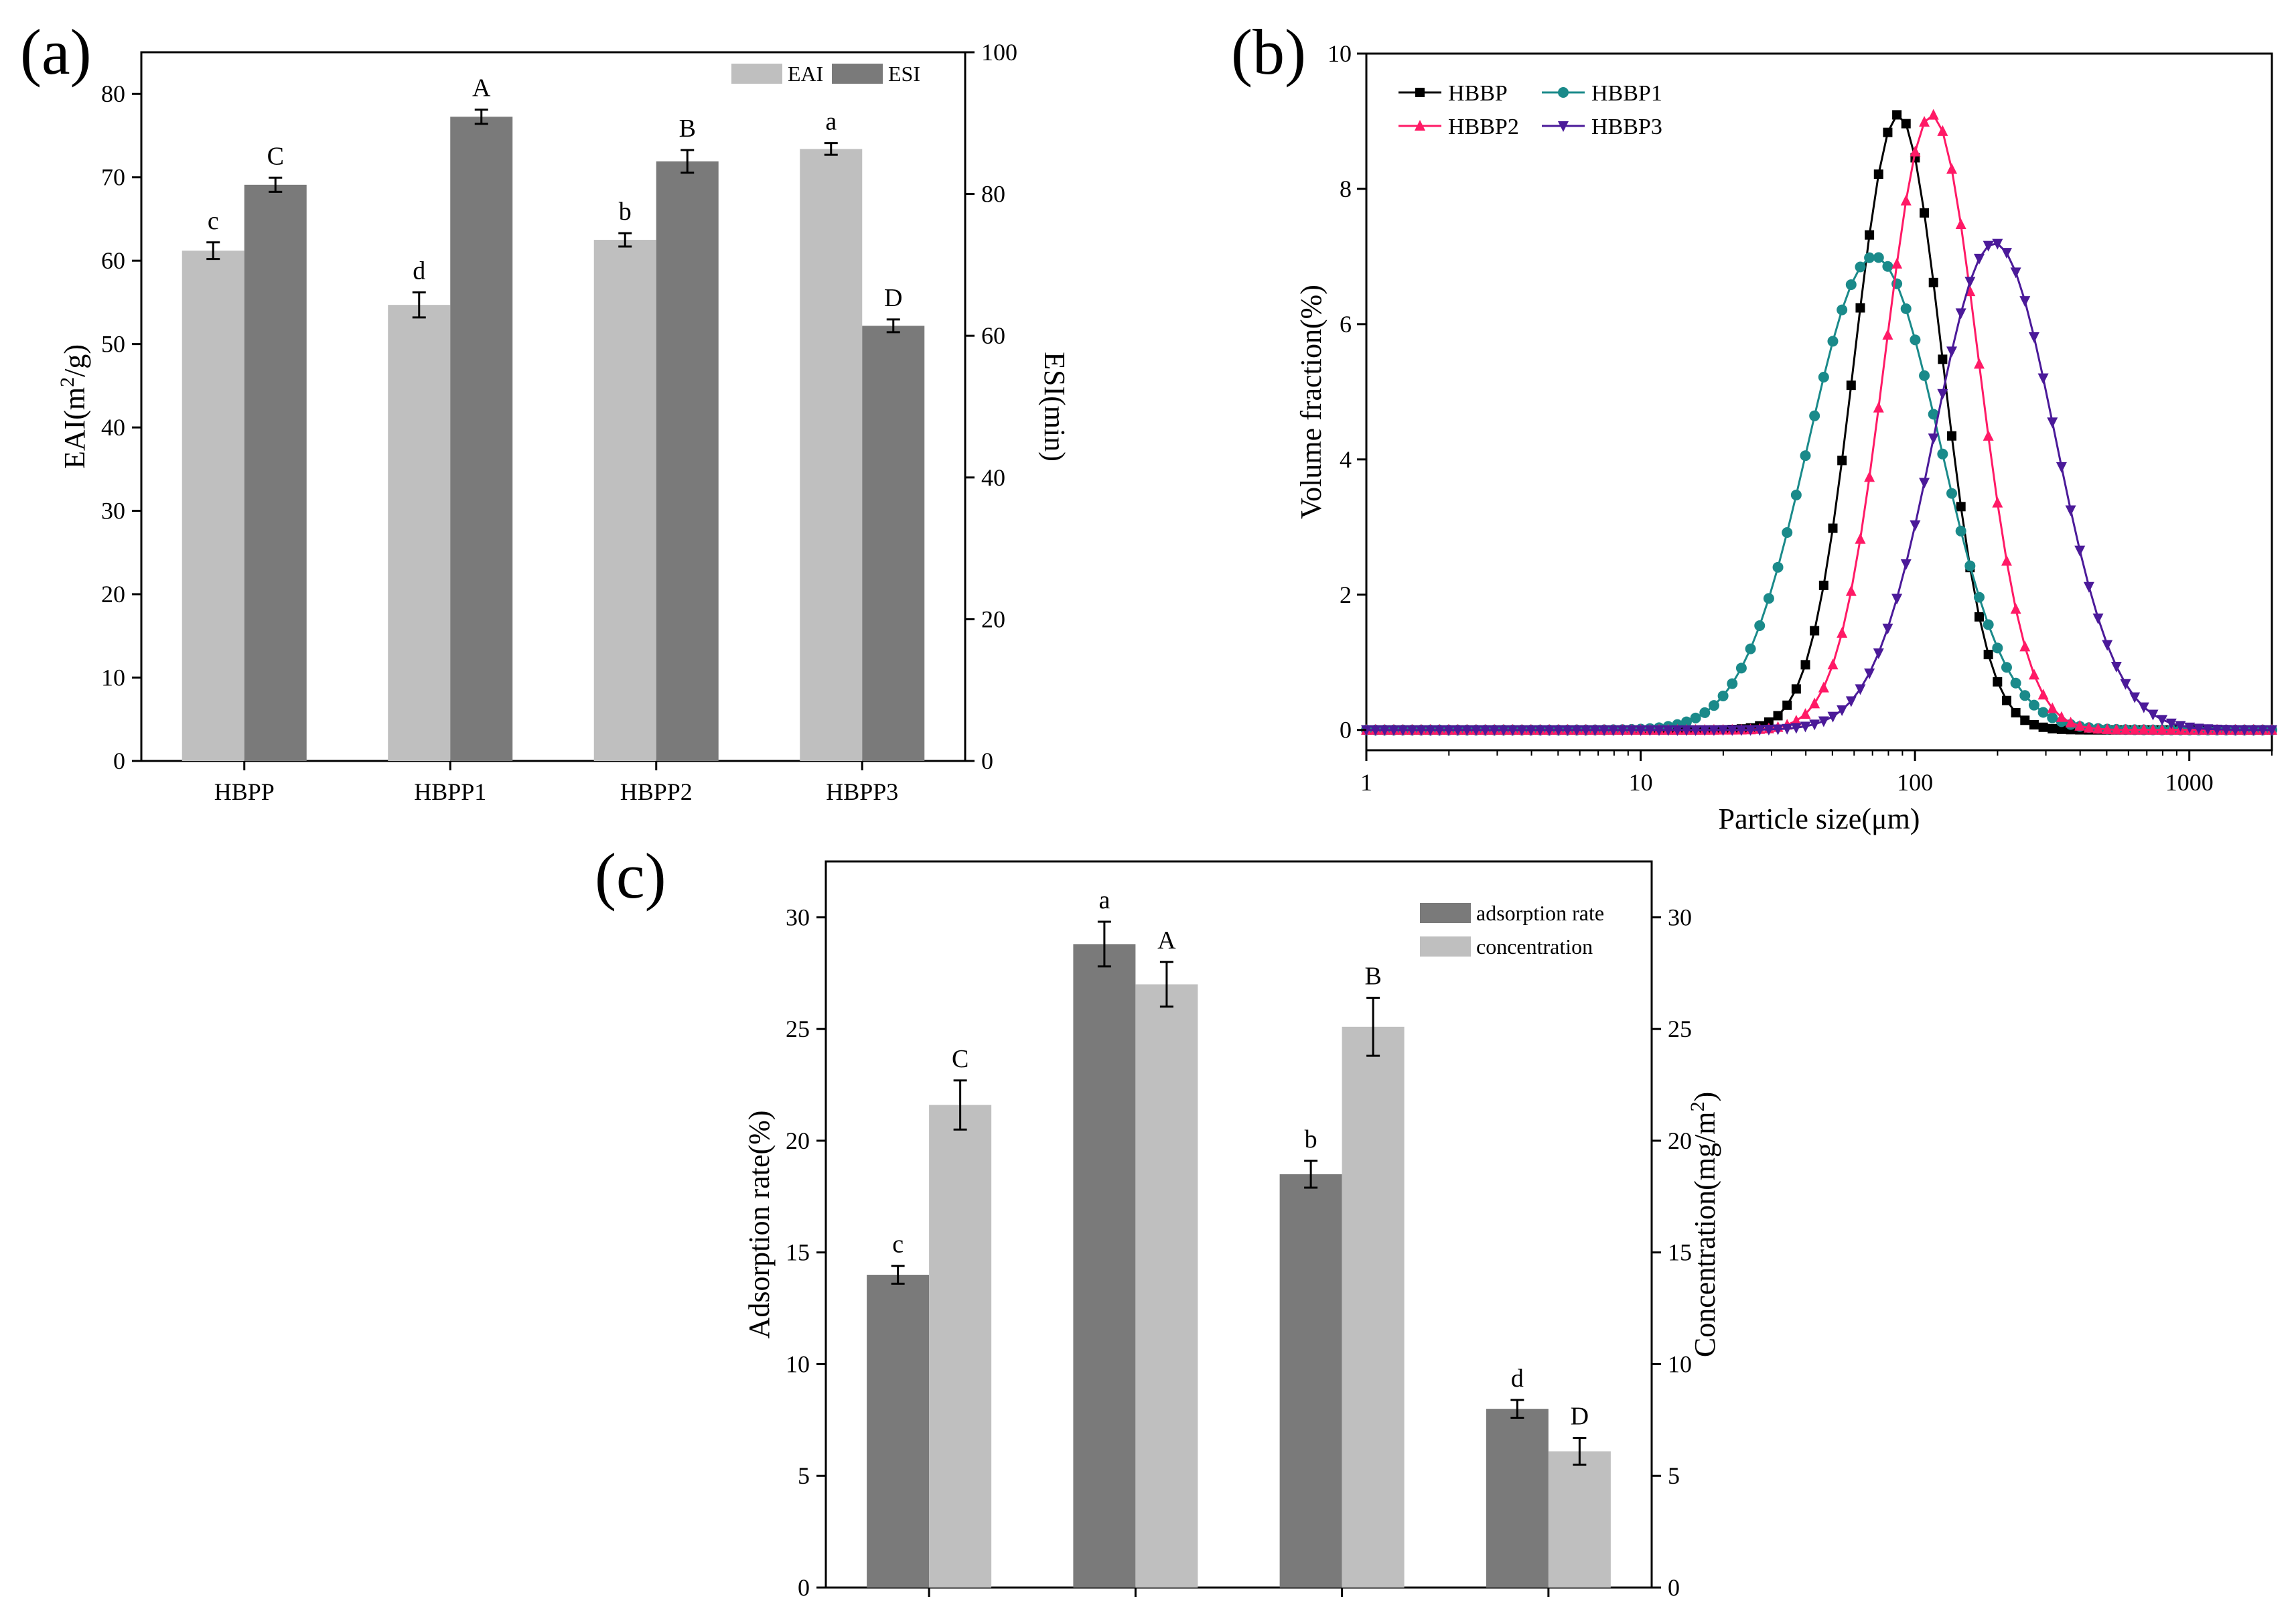  Describe the element at coordinates (898, 1431) in the screenshot. I see `bar-adsorption-rate-hbpp` at that location.